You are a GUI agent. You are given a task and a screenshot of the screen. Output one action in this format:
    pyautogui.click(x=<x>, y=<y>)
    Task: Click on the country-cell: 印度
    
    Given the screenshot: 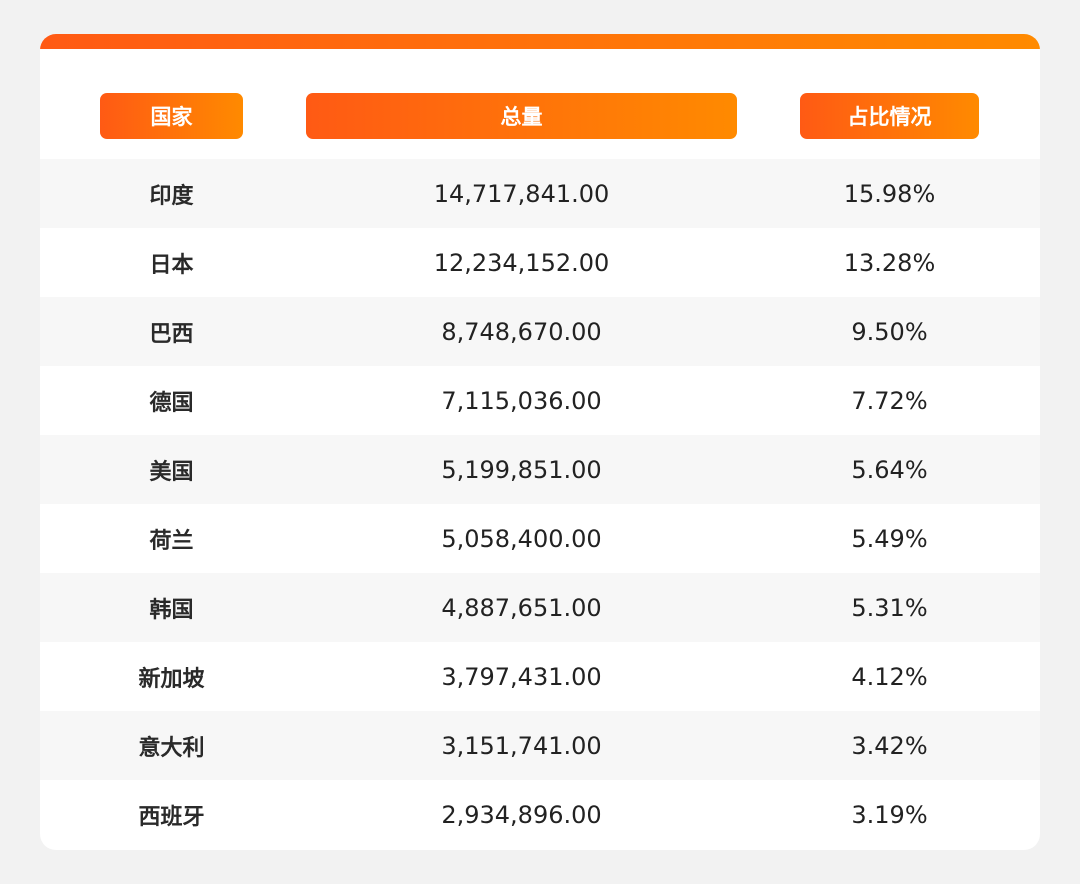 What is the action you would take?
    pyautogui.click(x=171, y=196)
    